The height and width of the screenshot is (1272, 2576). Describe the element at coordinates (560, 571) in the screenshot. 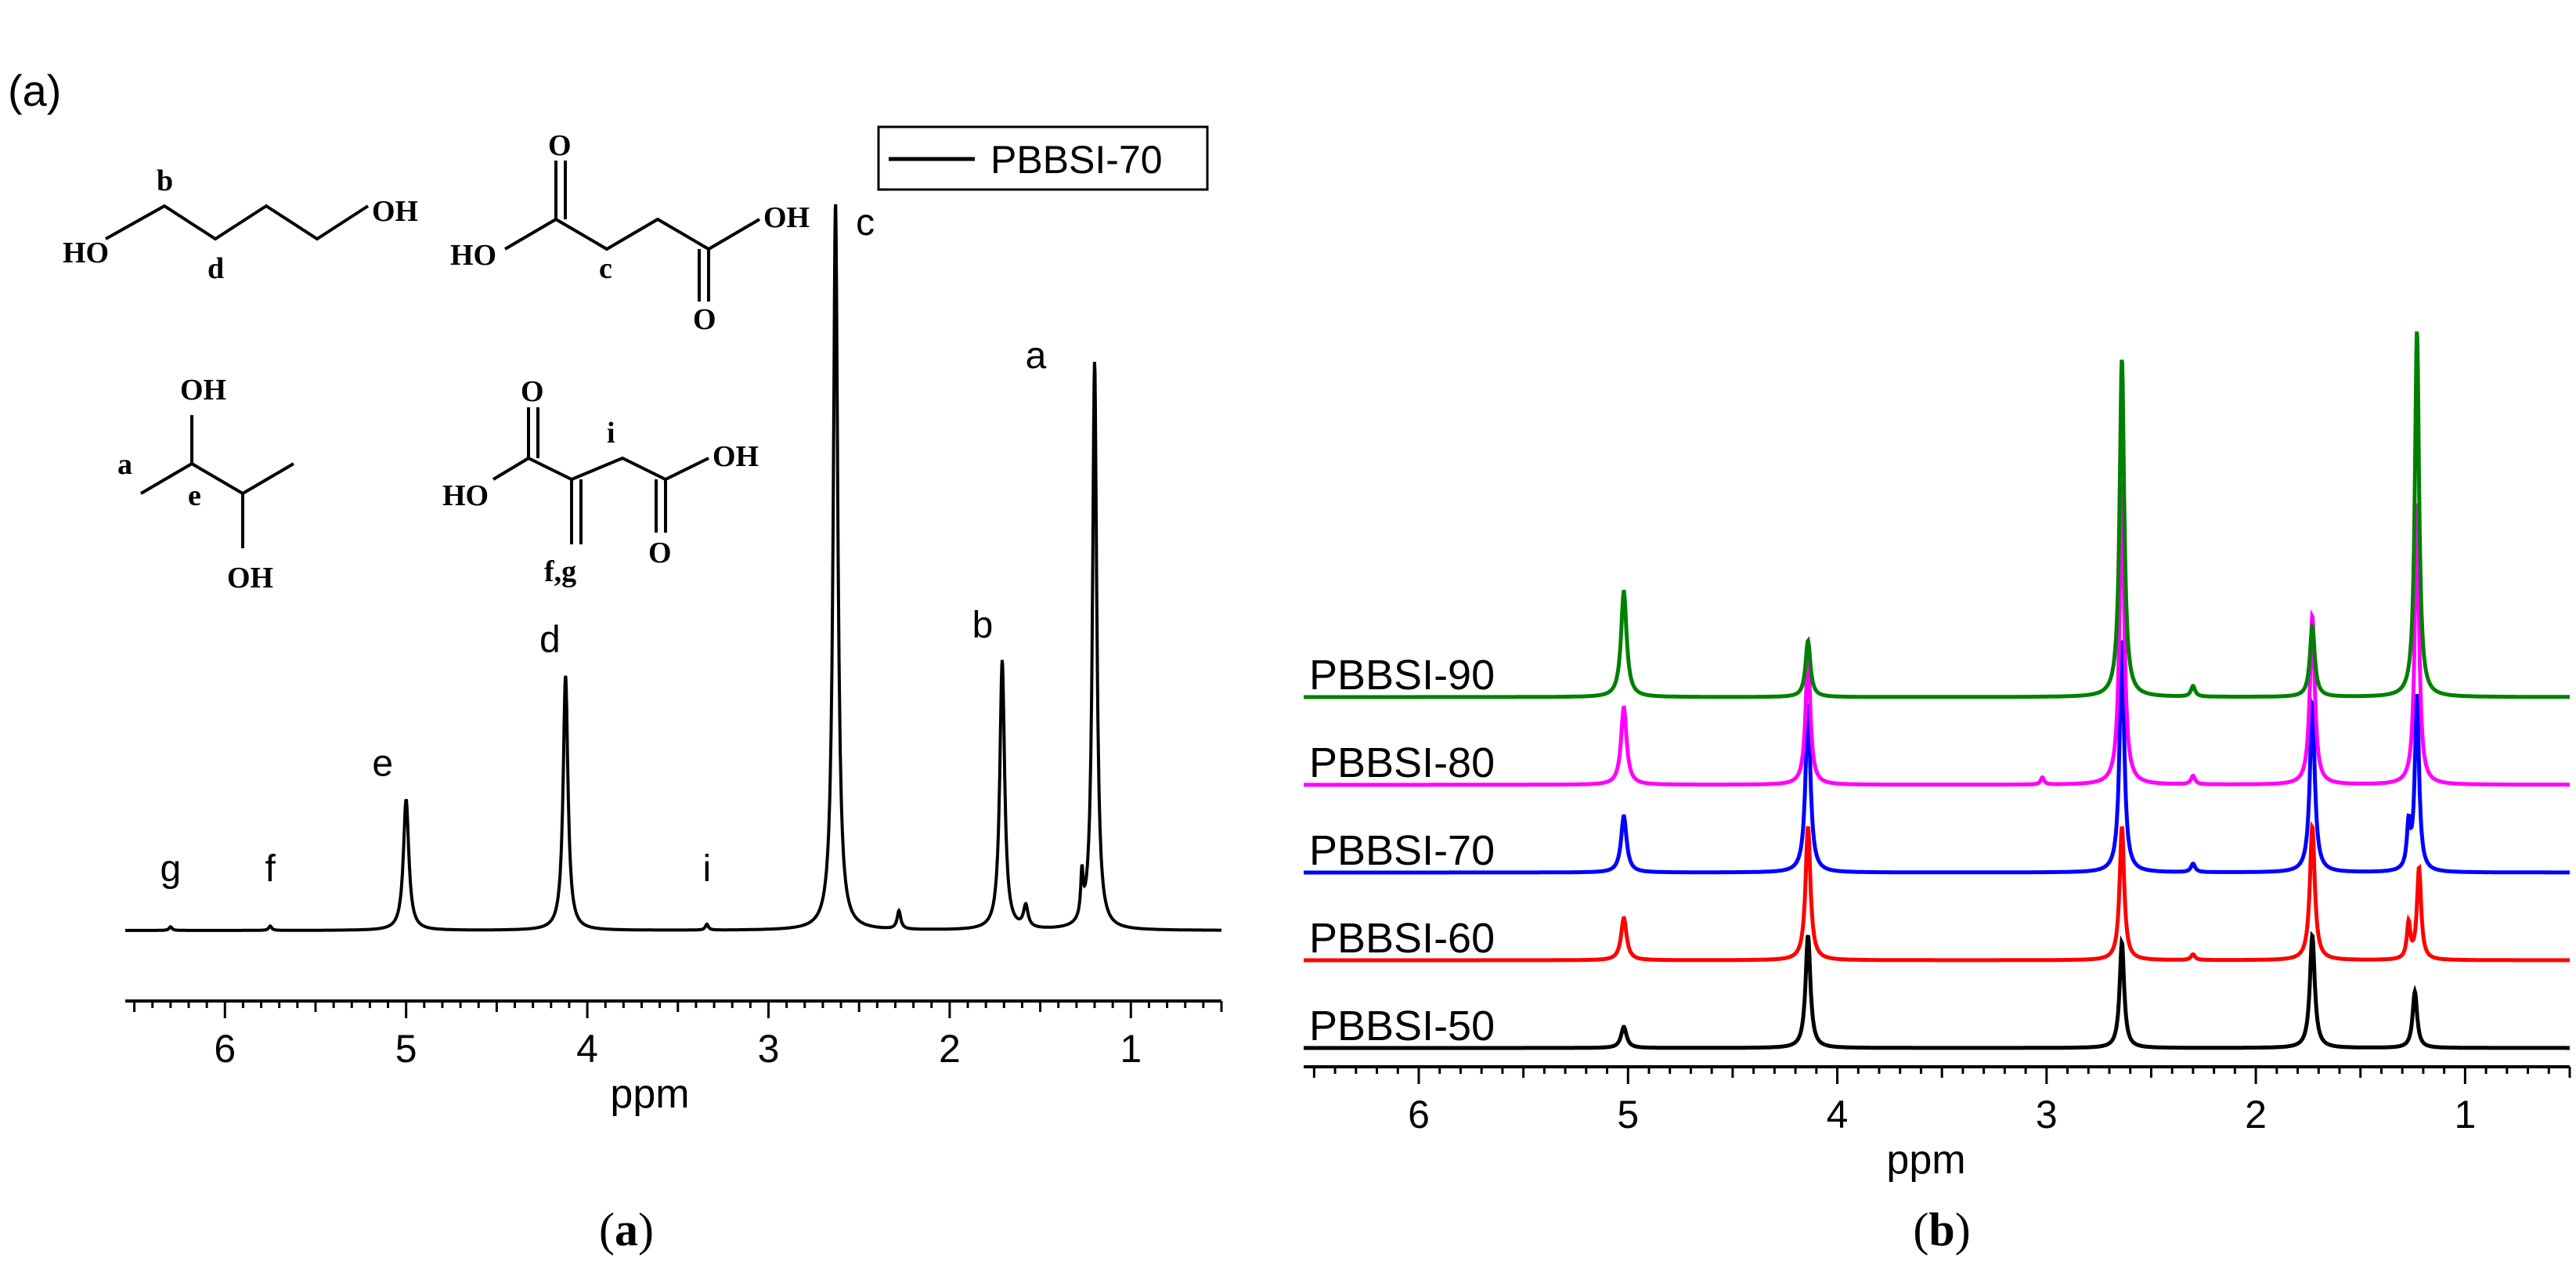

I see `itaconic-label-fg: f,g` at that location.